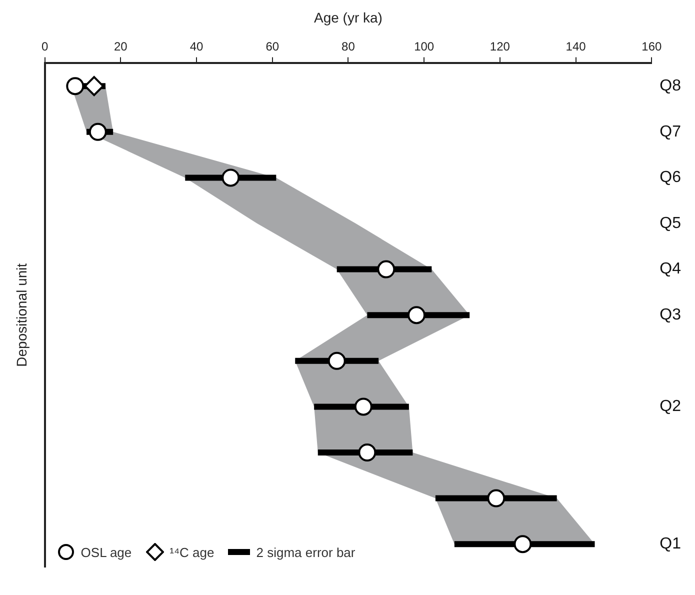 The height and width of the screenshot is (595, 695). I want to click on x-tick-label: 100, so click(424, 46).